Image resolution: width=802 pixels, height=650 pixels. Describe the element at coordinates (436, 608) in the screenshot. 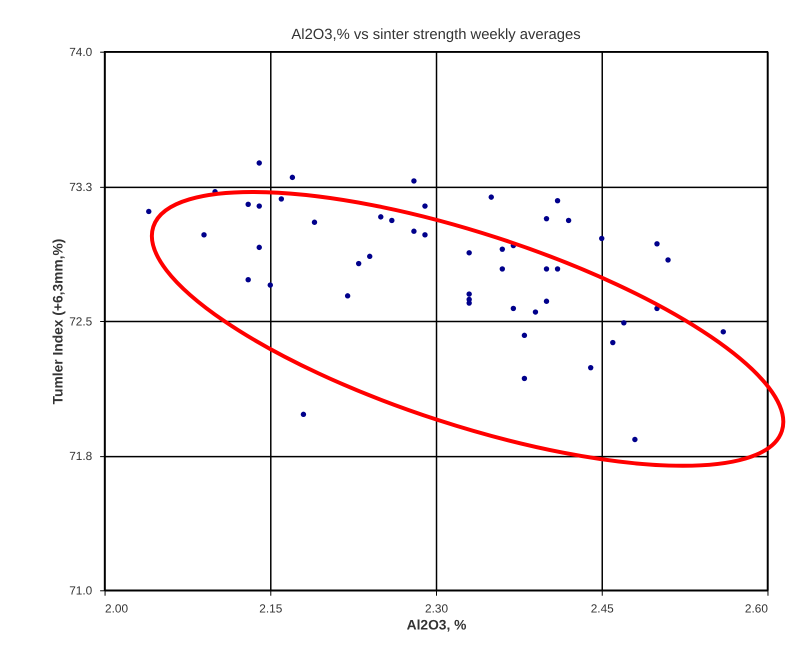

I see `x-tick-label: 2.30` at that location.